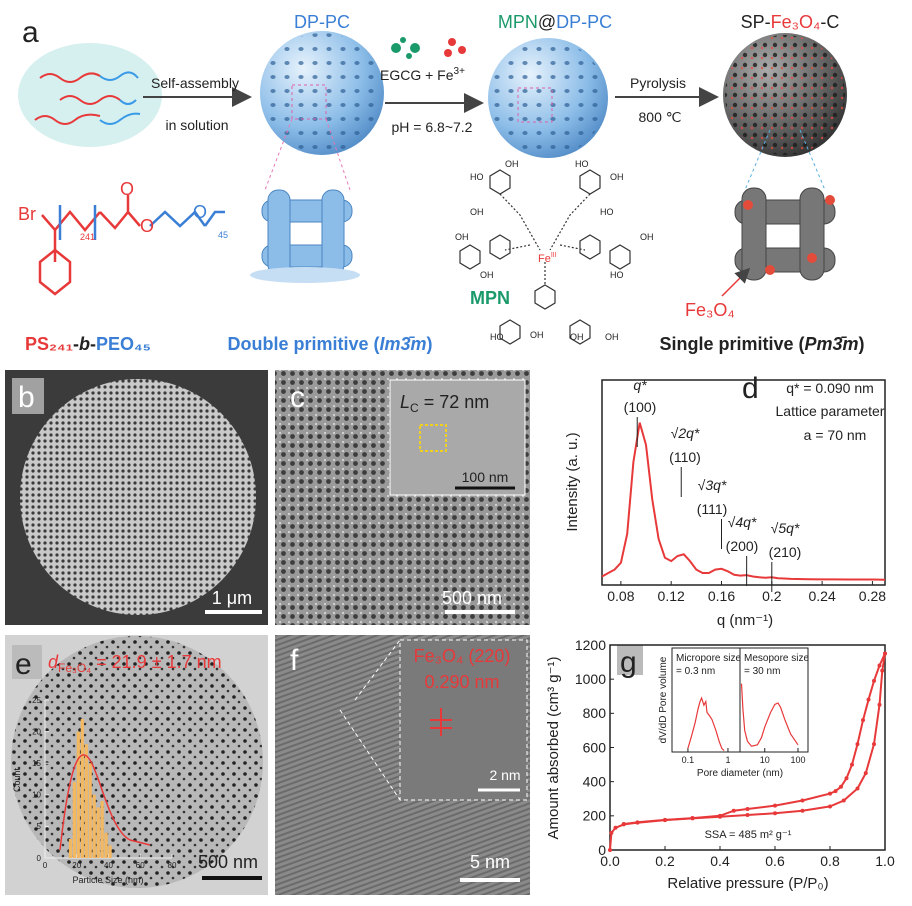 Image resolution: width=912 pixels, height=906 pixels. What do you see at coordinates (17, 780) in the screenshot?
I see `y-axis-label: Count` at bounding box center [17, 780].